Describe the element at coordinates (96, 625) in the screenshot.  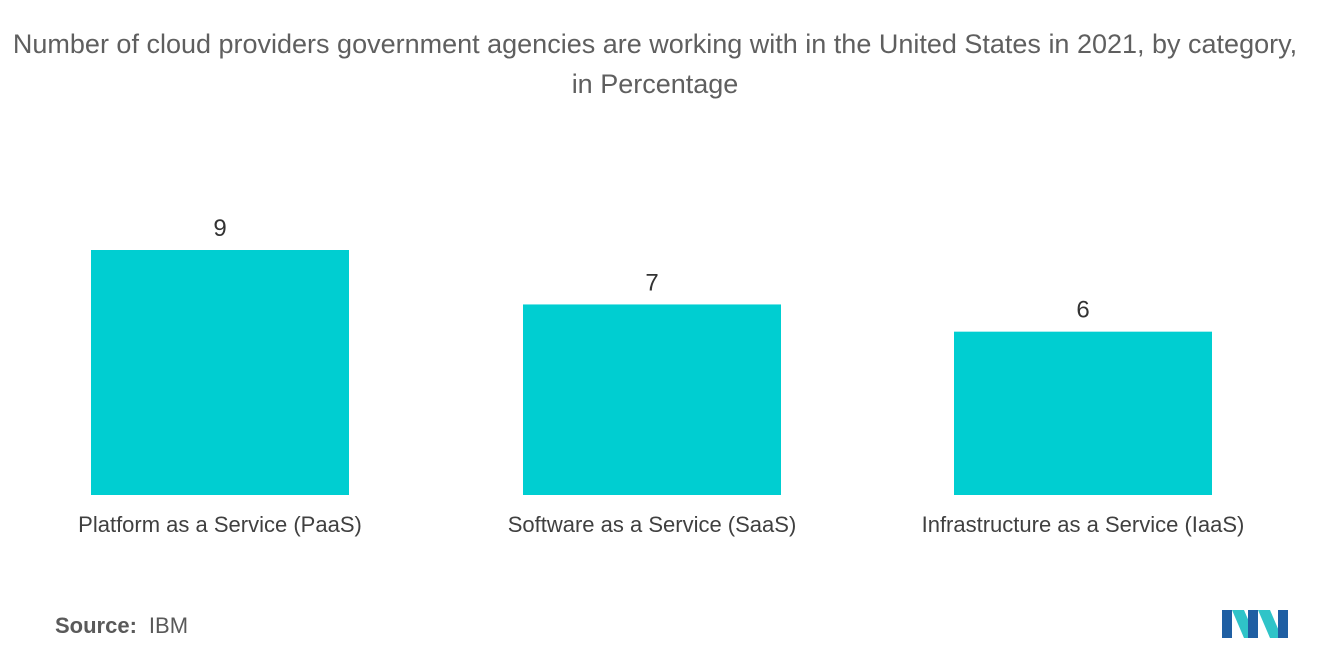
I see `source-label: Source:` at that location.